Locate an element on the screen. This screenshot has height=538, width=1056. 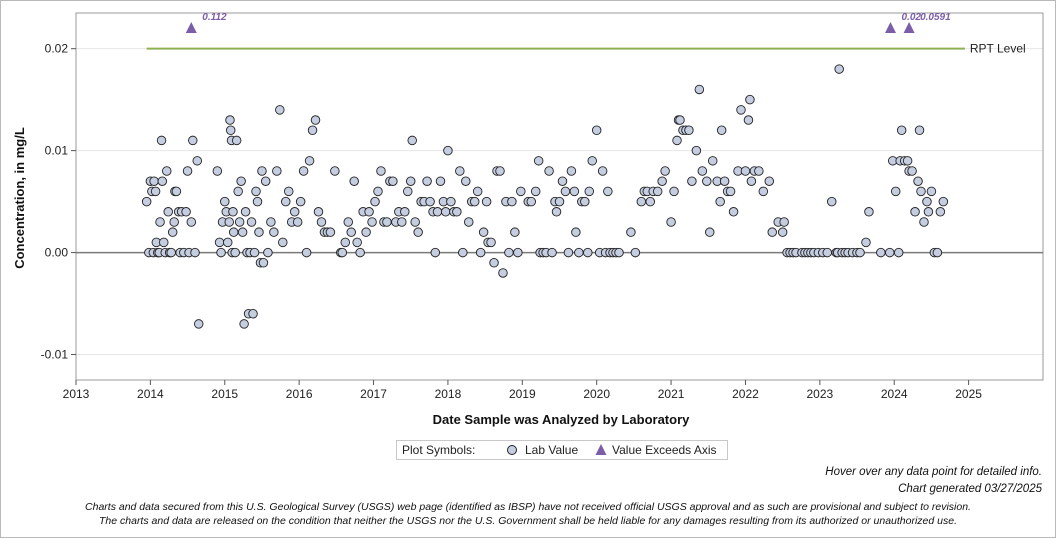
x-tick-label: 2023 is located at coordinates (819, 394).